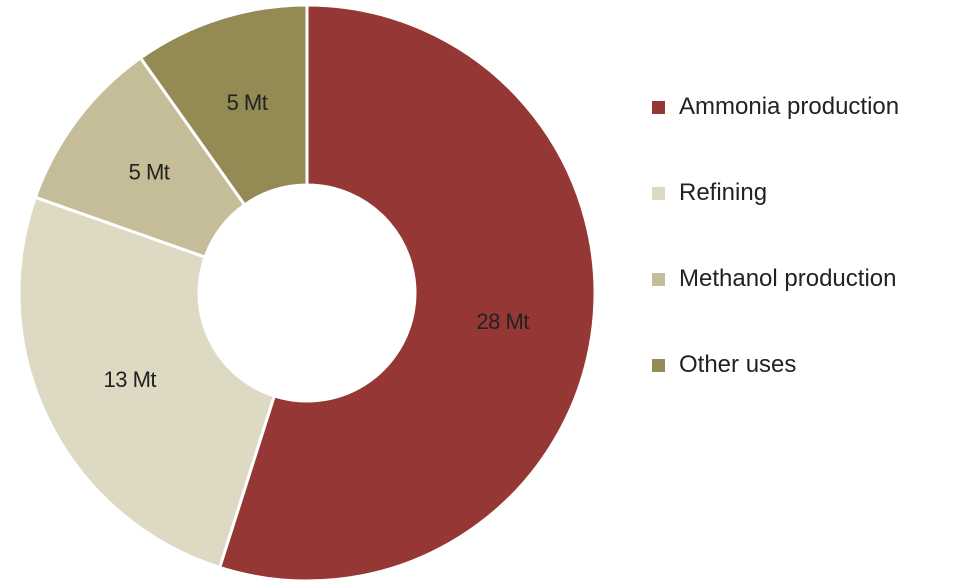 This screenshot has width=980, height=582. I want to click on legend-item-methanol-production: Methanol production, so click(775, 279).